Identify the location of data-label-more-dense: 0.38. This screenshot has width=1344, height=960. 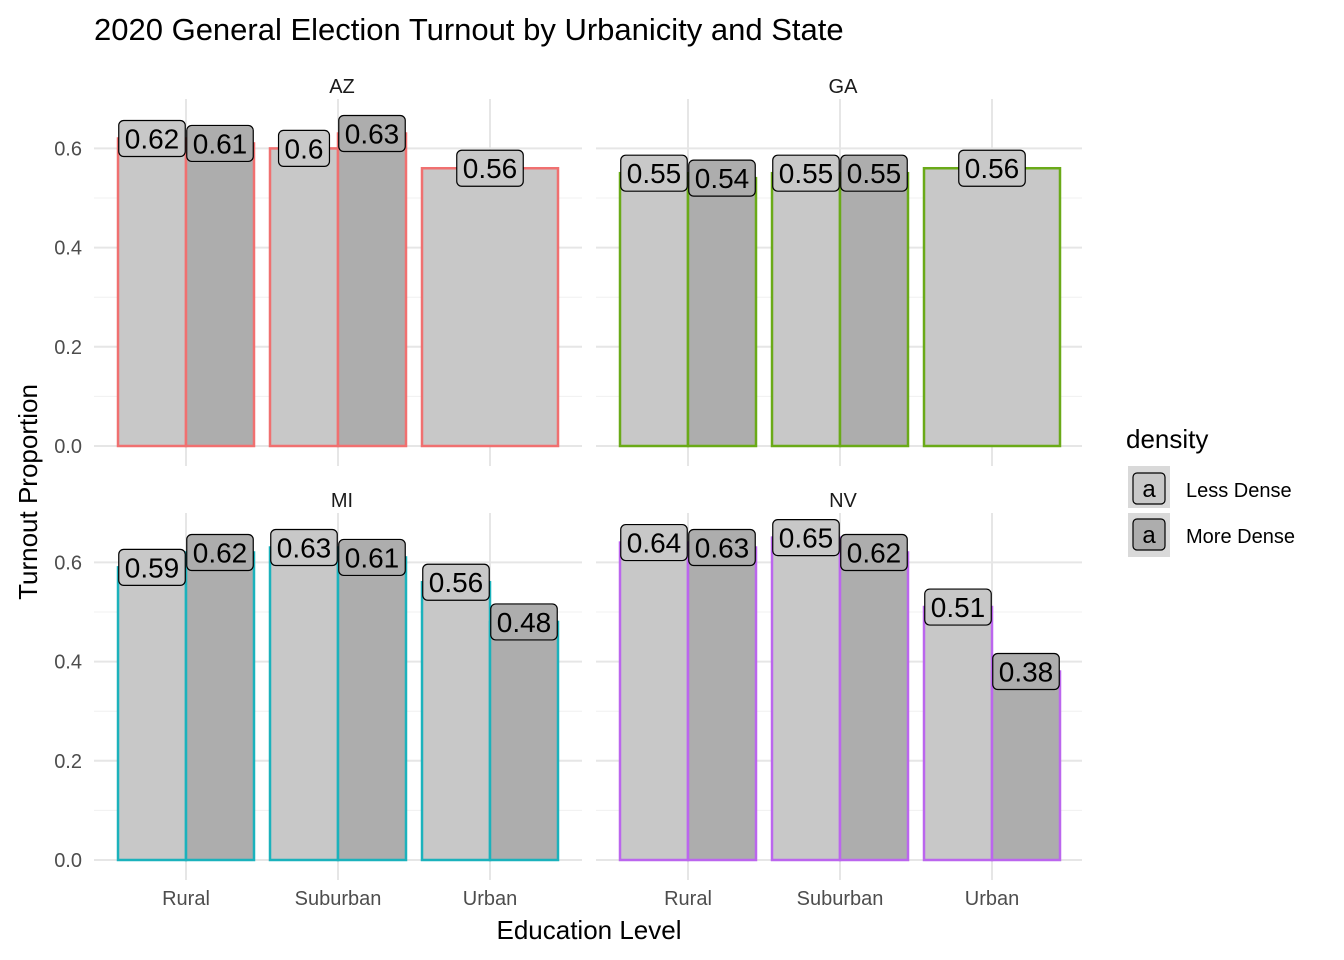
(1026, 671).